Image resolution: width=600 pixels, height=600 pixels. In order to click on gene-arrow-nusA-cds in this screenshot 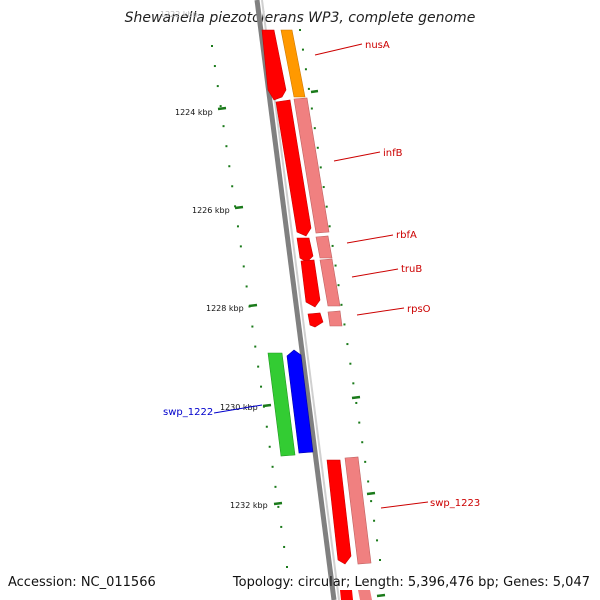, I will do `click(274, 65)`.